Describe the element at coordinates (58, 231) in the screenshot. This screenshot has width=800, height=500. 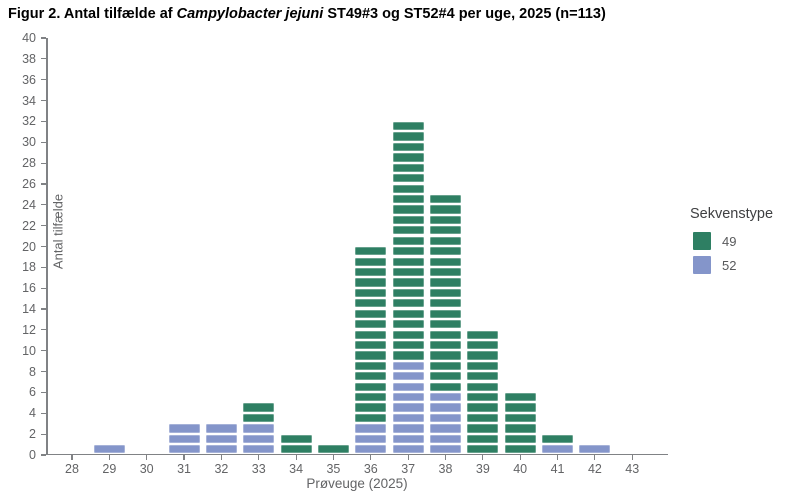
I see `y-axis-title: Antal tilfælde` at that location.